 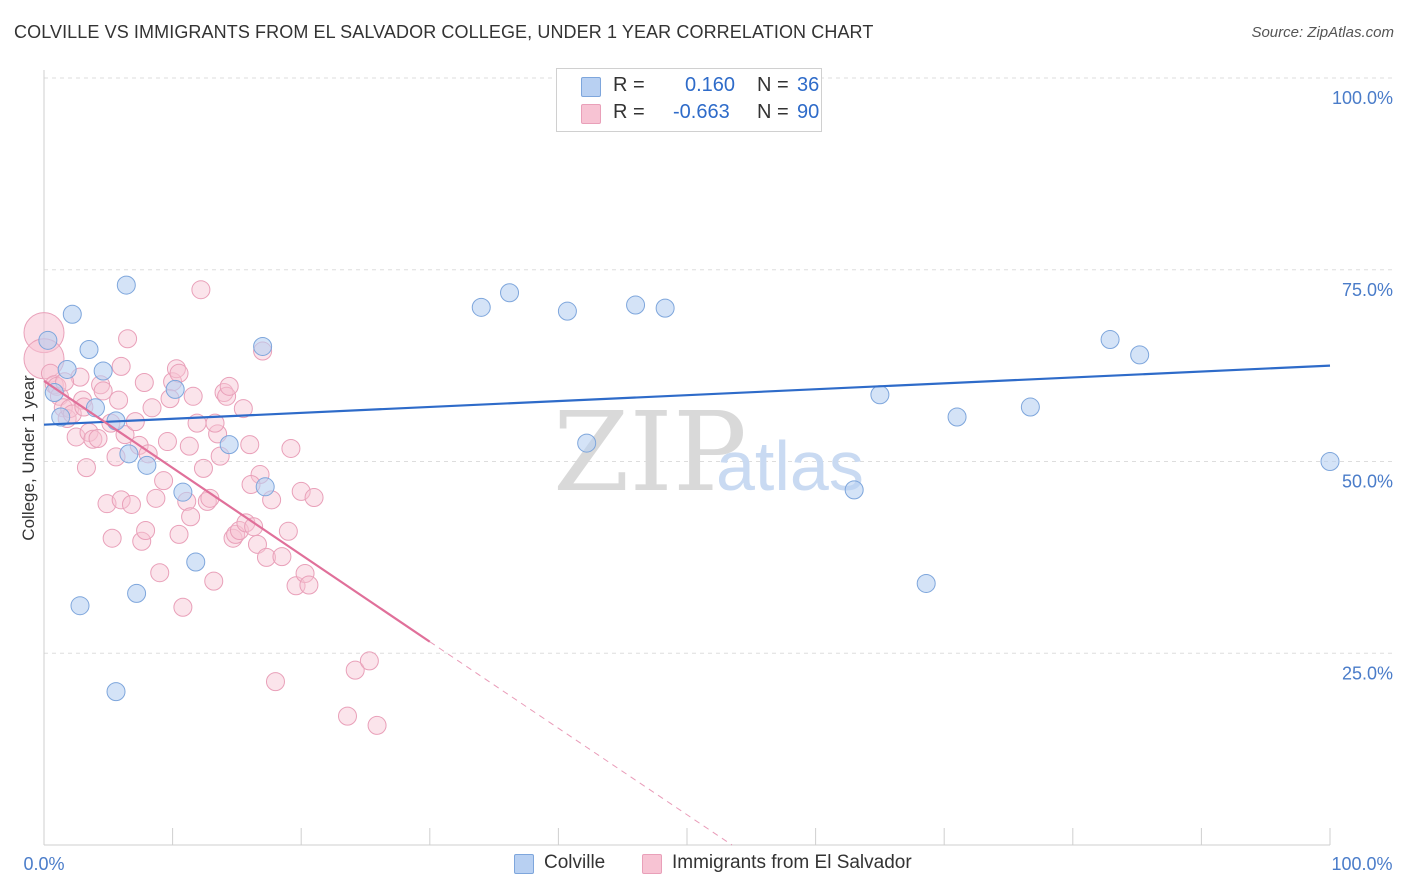 What do you see at coordinates (808, 85) in the screenshot?
I see `legend-n-value: 36` at bounding box center [808, 85].